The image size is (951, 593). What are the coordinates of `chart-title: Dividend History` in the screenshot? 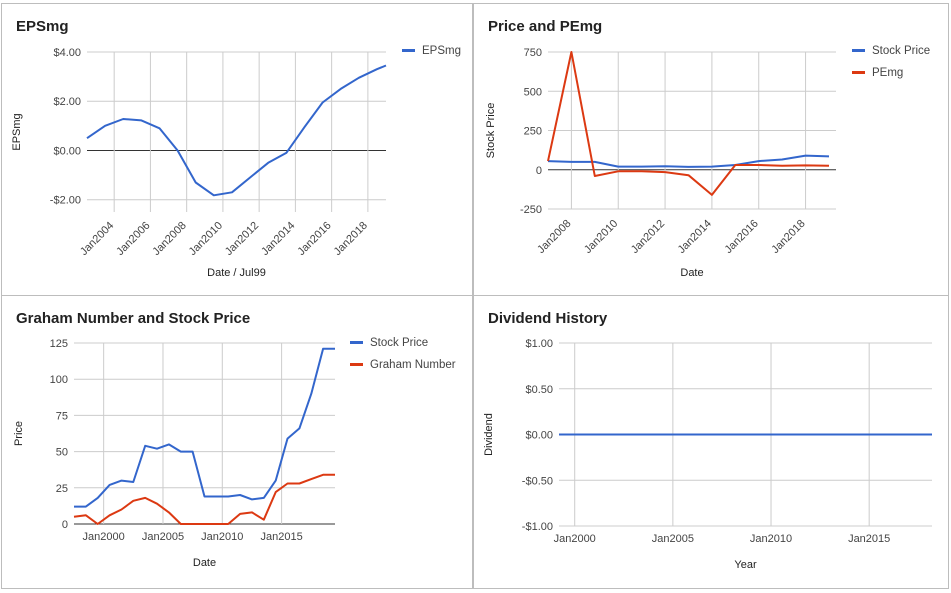 It's located at (548, 318).